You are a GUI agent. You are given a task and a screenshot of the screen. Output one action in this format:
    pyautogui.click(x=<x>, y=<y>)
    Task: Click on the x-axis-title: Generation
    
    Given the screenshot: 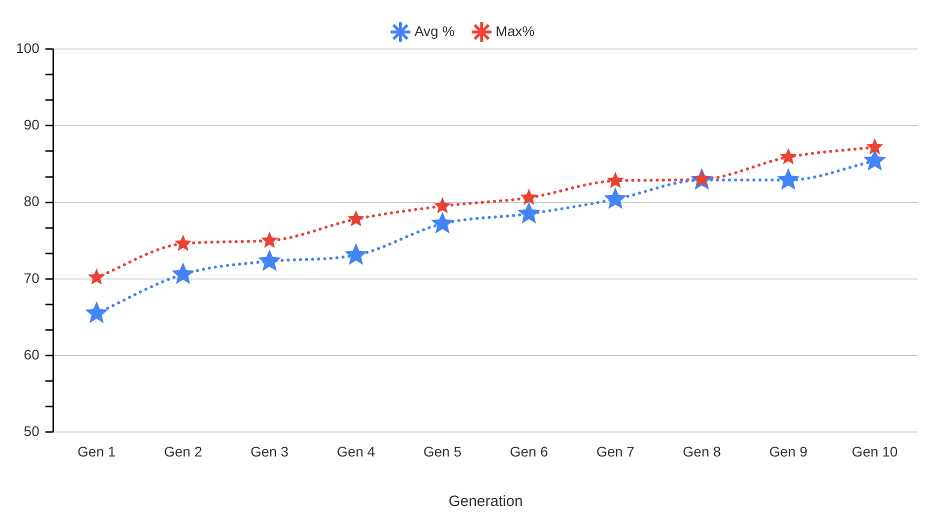 What is the action you would take?
    pyautogui.click(x=485, y=501)
    